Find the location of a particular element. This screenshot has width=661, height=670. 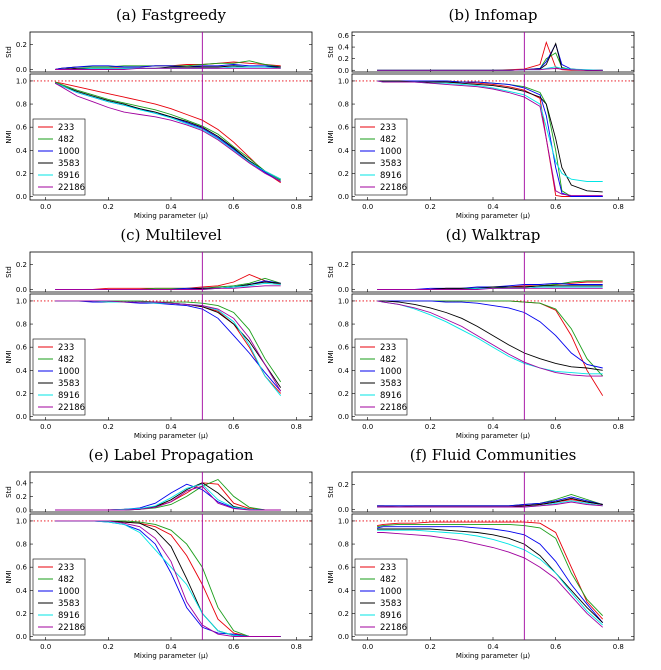

std-axes-frame is located at coordinates (493, 52).